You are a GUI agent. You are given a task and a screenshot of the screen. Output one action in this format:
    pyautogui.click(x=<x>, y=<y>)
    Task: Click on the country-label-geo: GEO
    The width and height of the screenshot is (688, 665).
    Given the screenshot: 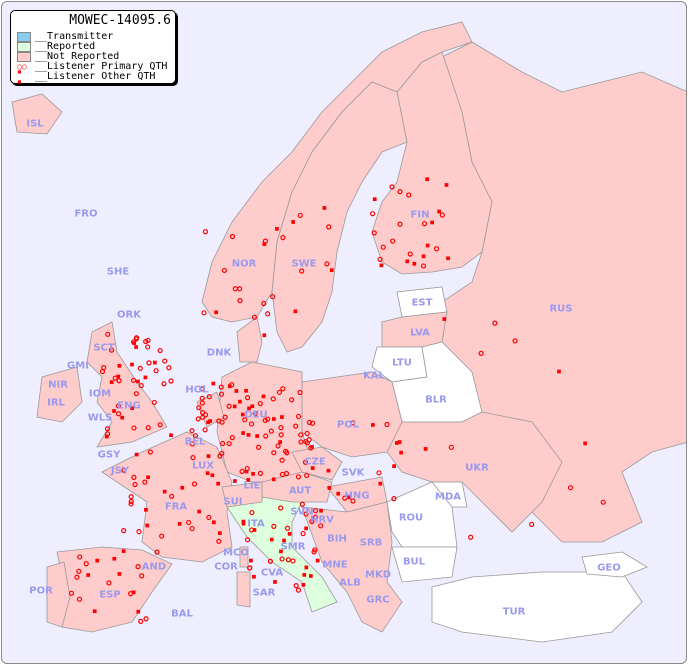 What is the action you would take?
    pyautogui.click(x=609, y=568)
    